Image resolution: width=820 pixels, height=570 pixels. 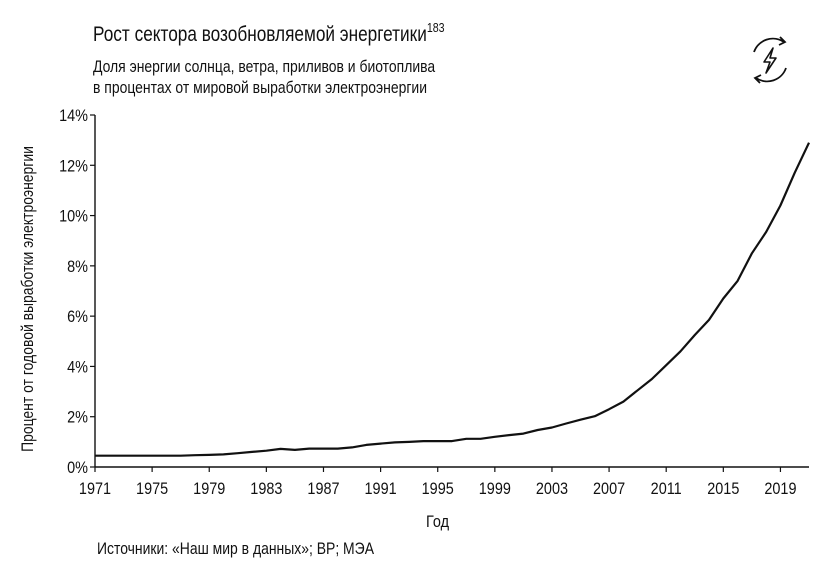 What do you see at coordinates (495, 489) in the screenshot?
I see `x-tick-label: 1999` at bounding box center [495, 489].